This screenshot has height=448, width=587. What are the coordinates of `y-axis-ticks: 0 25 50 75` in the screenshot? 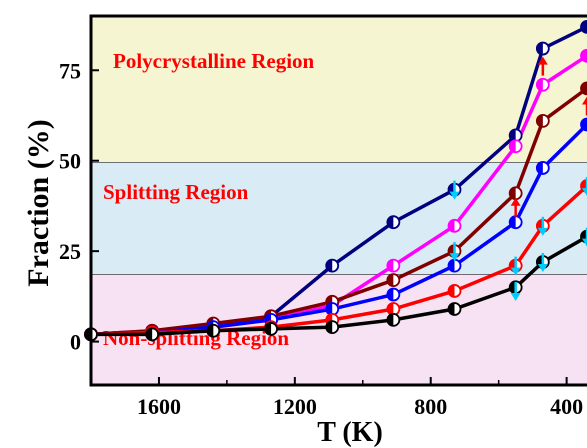 It's located at (79, 206).